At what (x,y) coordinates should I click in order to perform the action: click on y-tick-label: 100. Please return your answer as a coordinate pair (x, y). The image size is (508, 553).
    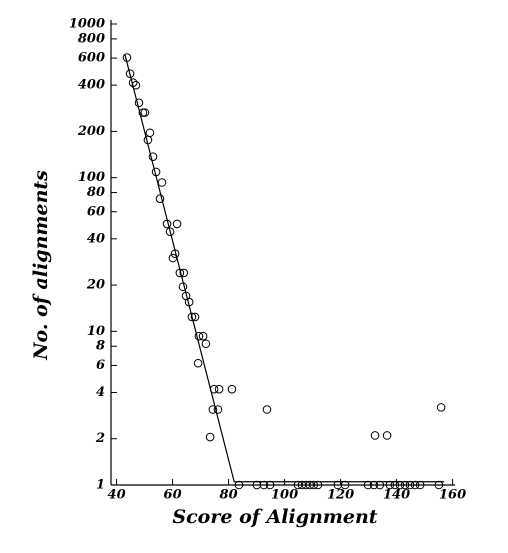
    Looking at the image, I should click on (91, 177).